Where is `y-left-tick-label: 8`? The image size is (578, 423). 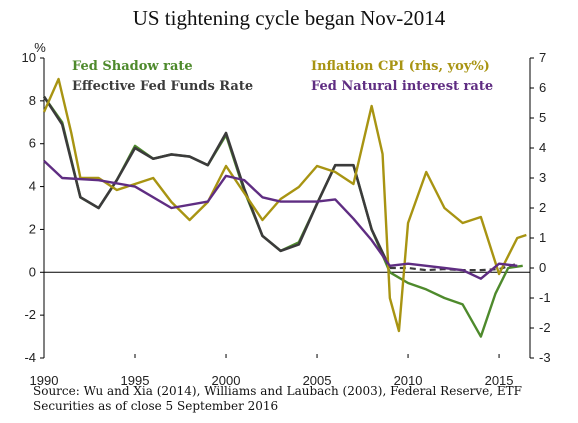
y-left-tick-label: 8 is located at coordinates (32, 100).